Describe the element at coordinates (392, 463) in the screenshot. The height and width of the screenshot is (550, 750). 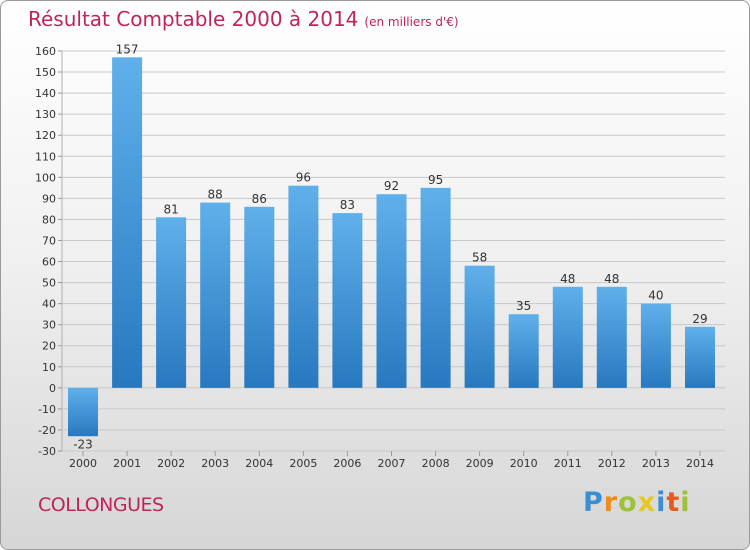
I see `x-tick-label-2007: 2007` at that location.